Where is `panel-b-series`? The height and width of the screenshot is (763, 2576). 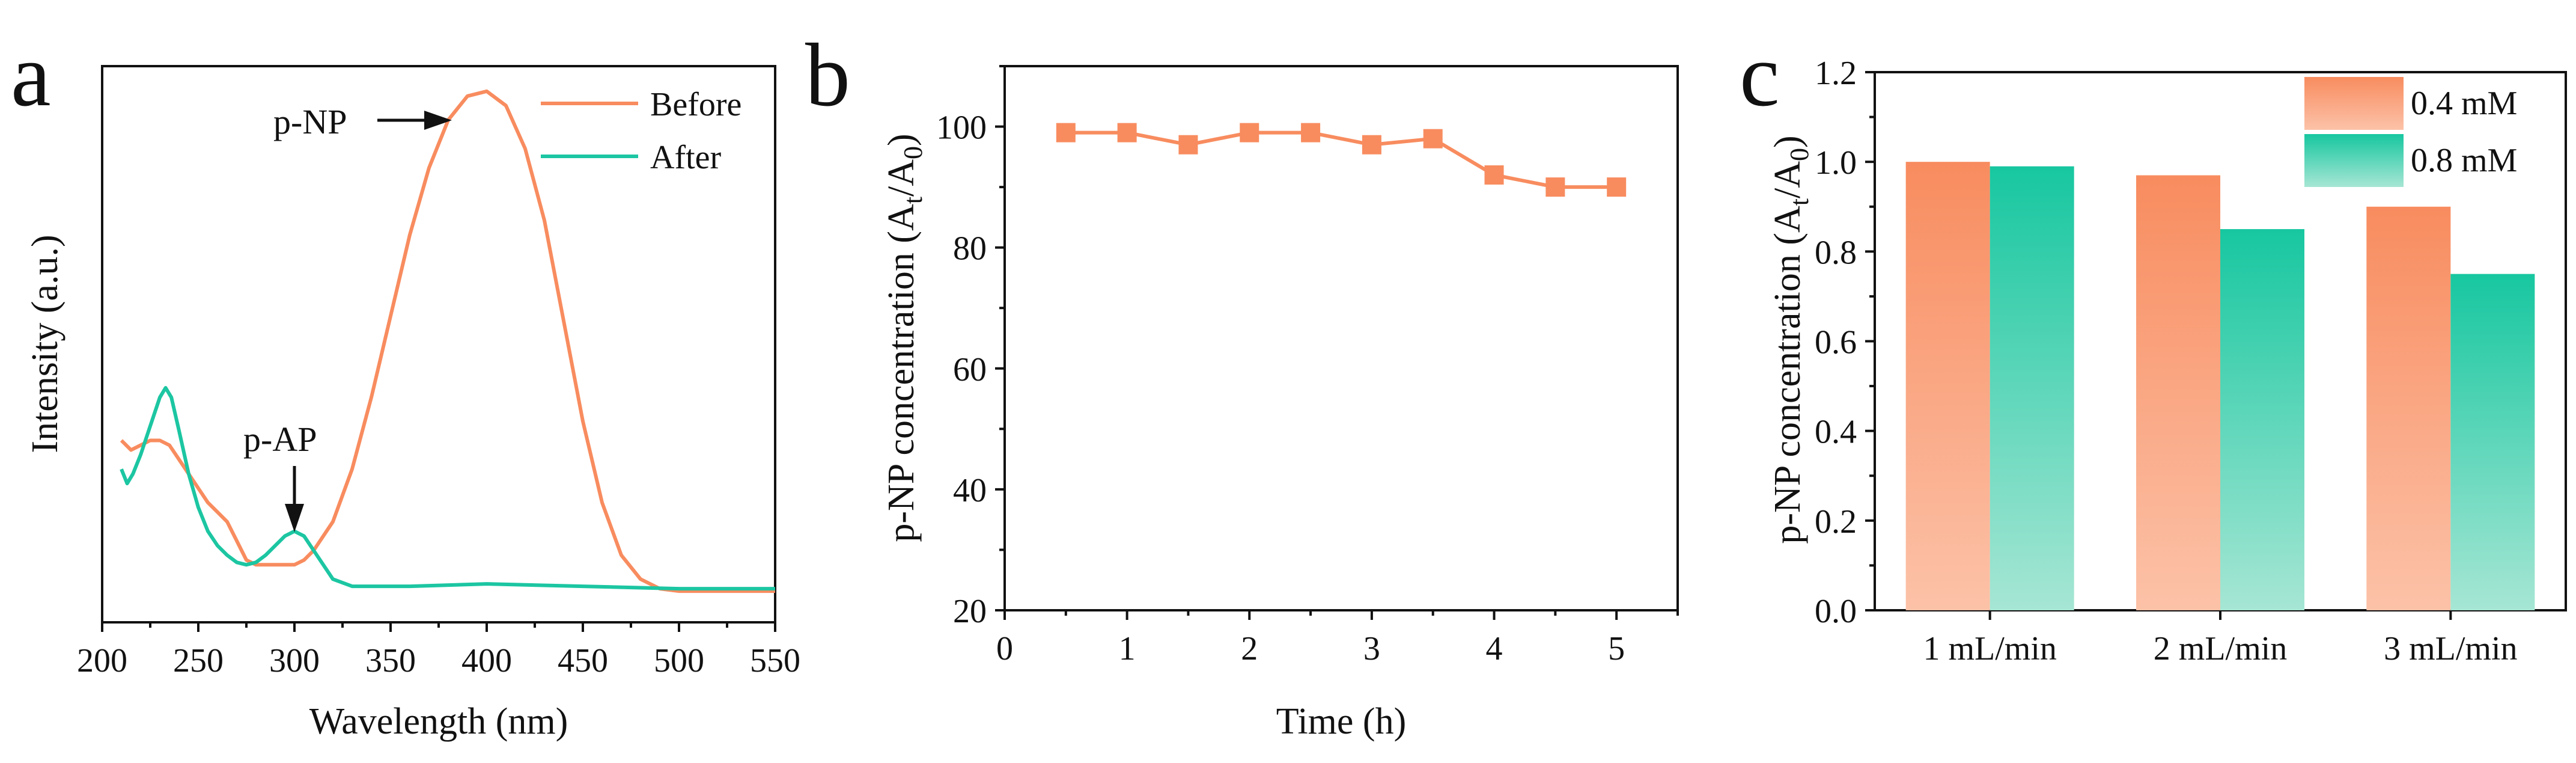 panel-b-series is located at coordinates (1341, 160).